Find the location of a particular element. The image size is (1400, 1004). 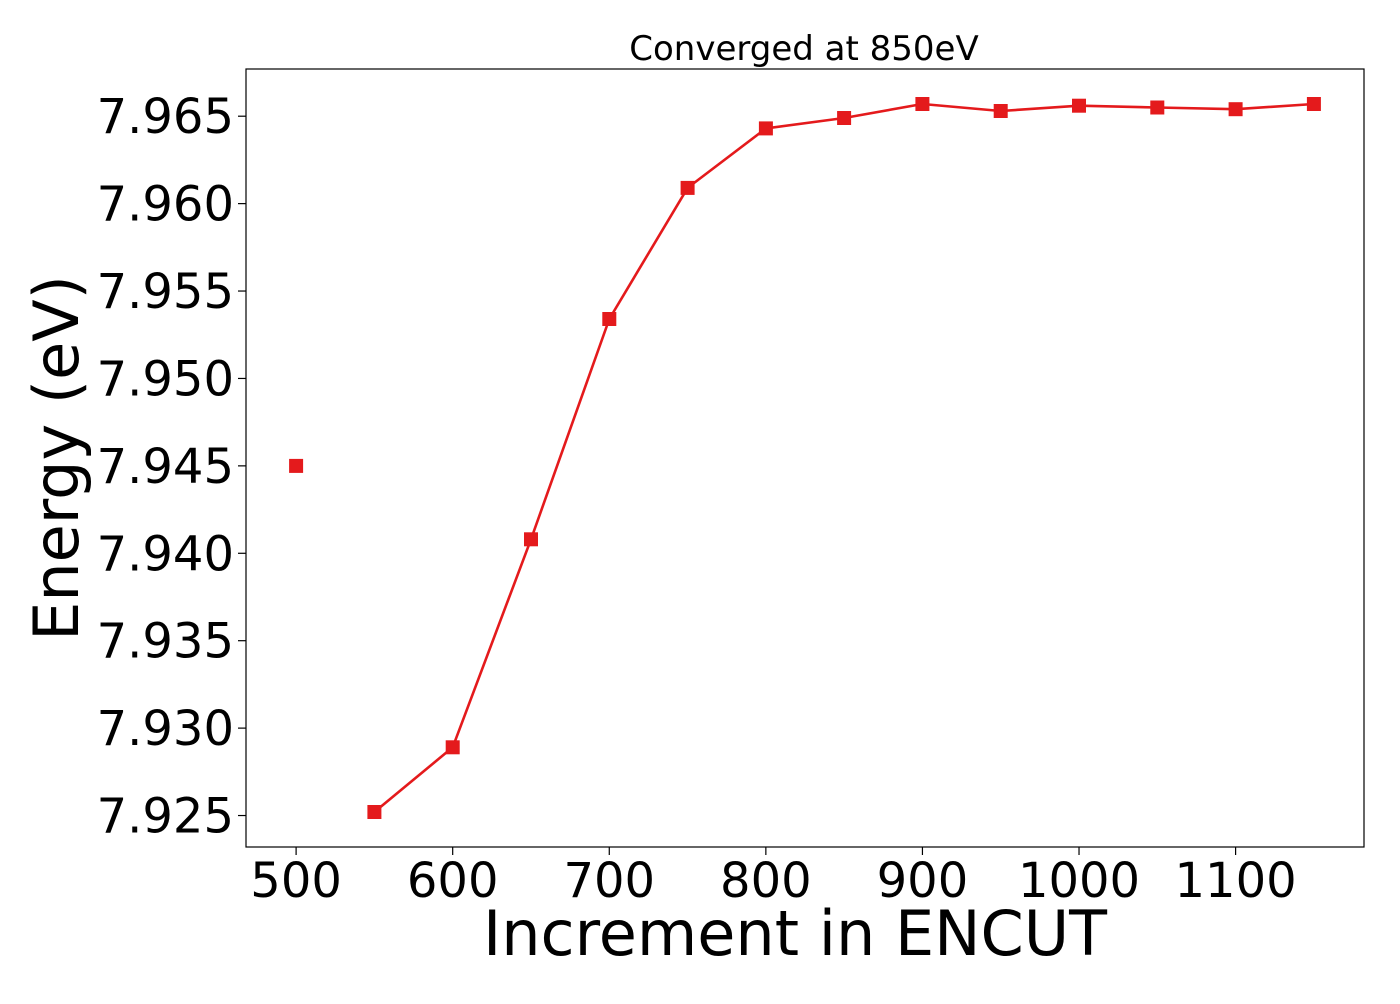

y-tick-label: 7.935 is located at coordinates (165, 642).